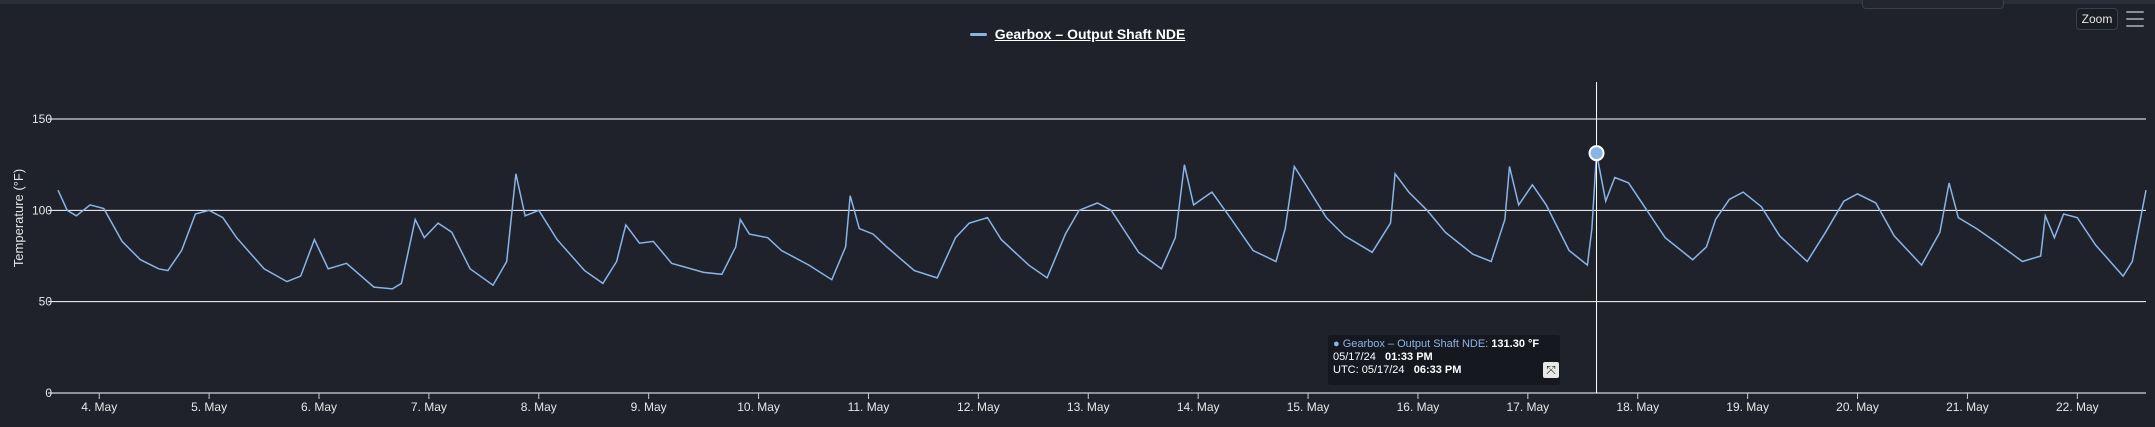  Describe the element at coordinates (1369, 370) in the screenshot. I see `tooltip-utc-label: UTC: 05/17/24` at that location.